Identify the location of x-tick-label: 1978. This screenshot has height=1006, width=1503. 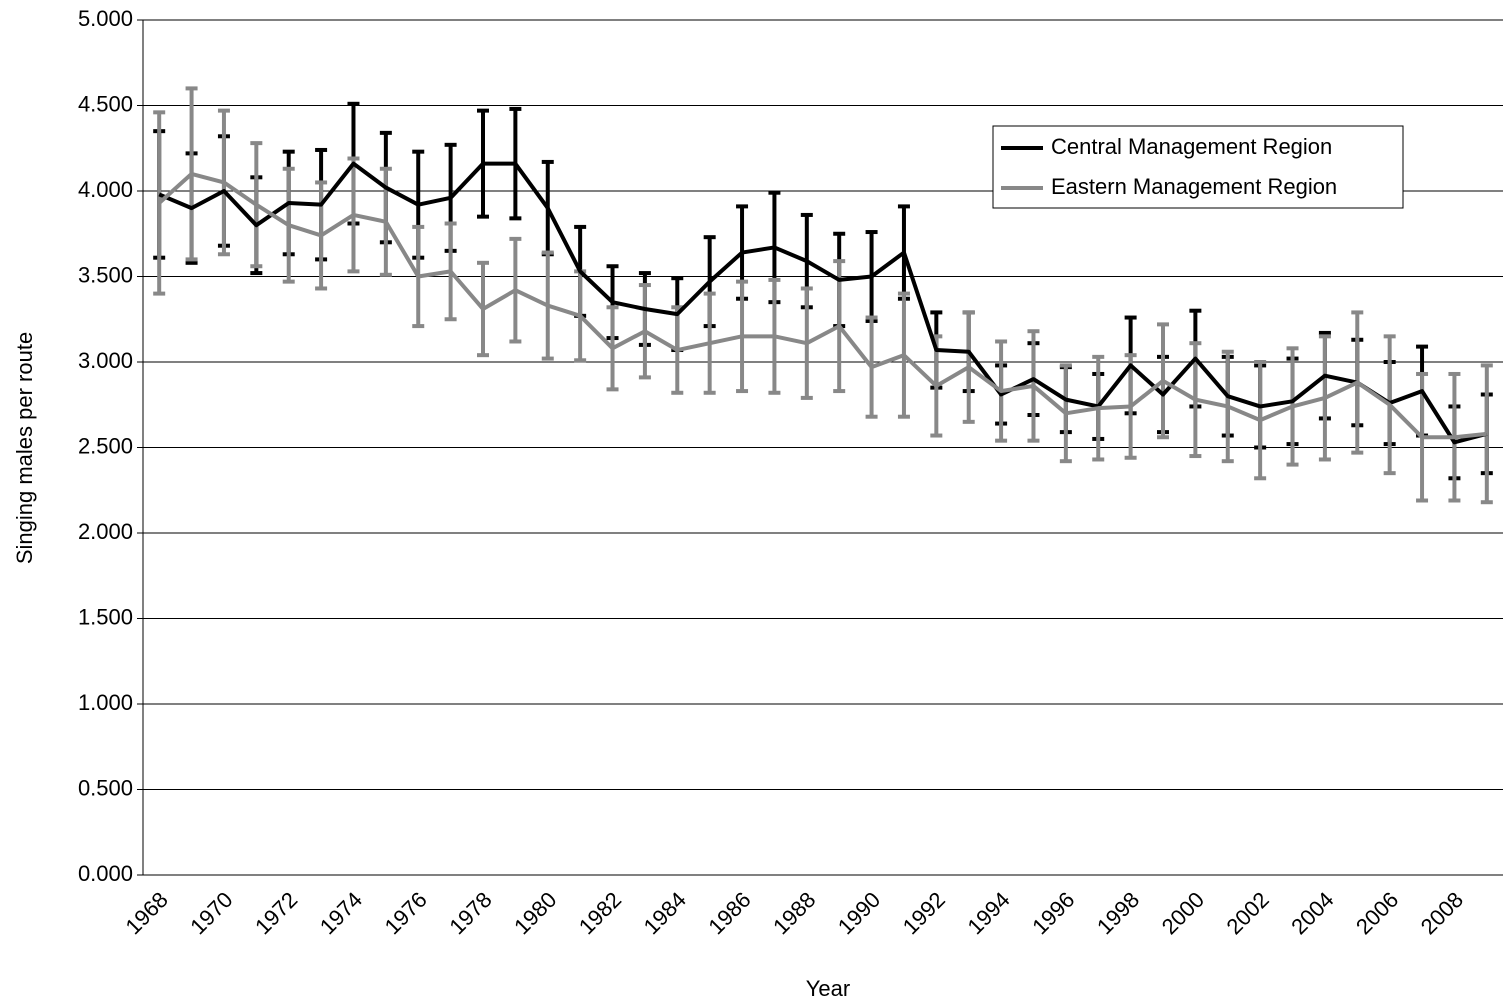
(470, 913).